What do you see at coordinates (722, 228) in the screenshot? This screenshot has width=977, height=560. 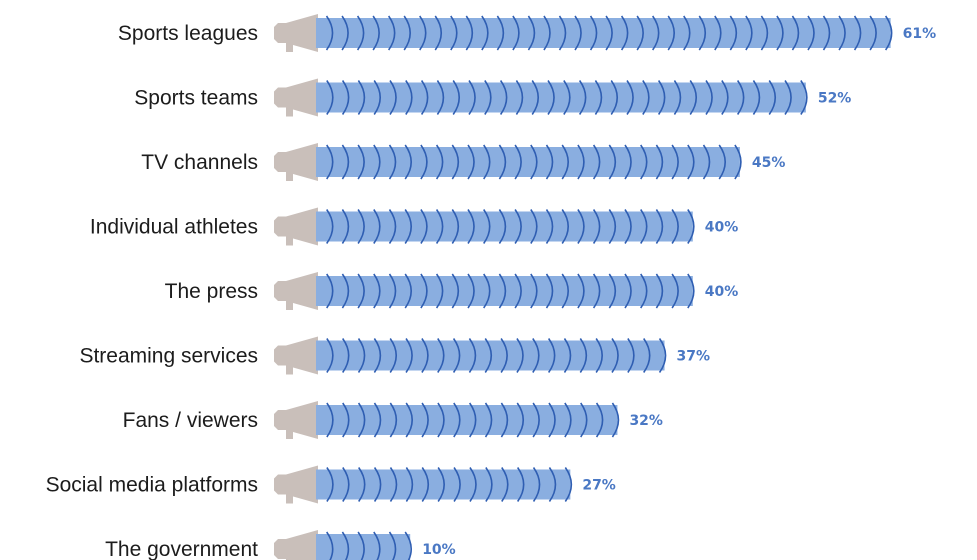 I see `value-label: 40%` at bounding box center [722, 228].